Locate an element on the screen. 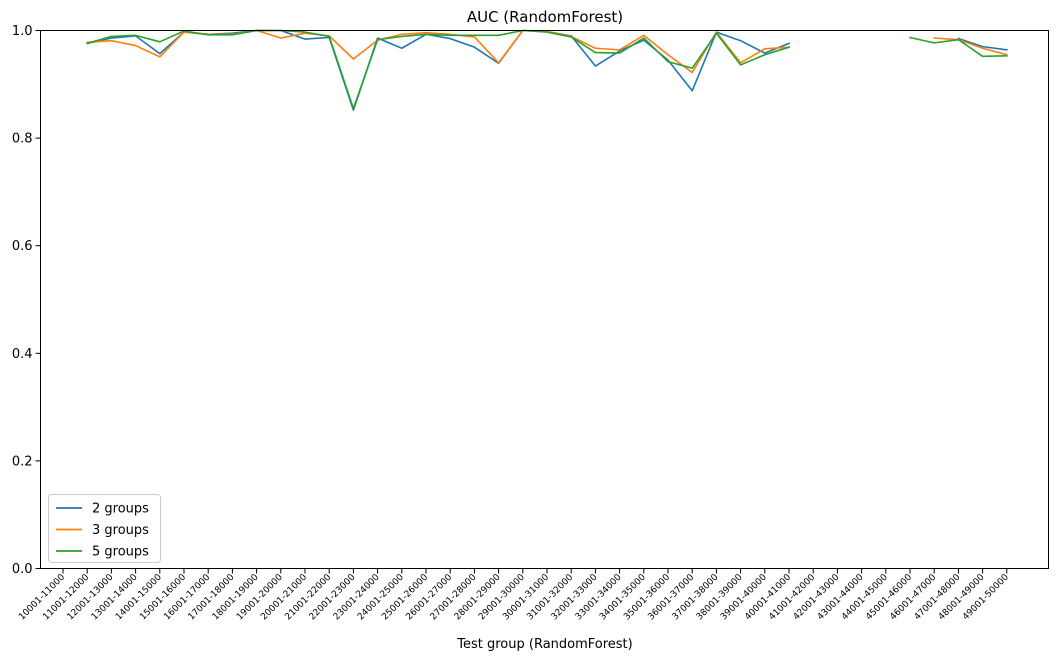  legend: 2 groups 3 groups 5 groups is located at coordinates (104, 528).